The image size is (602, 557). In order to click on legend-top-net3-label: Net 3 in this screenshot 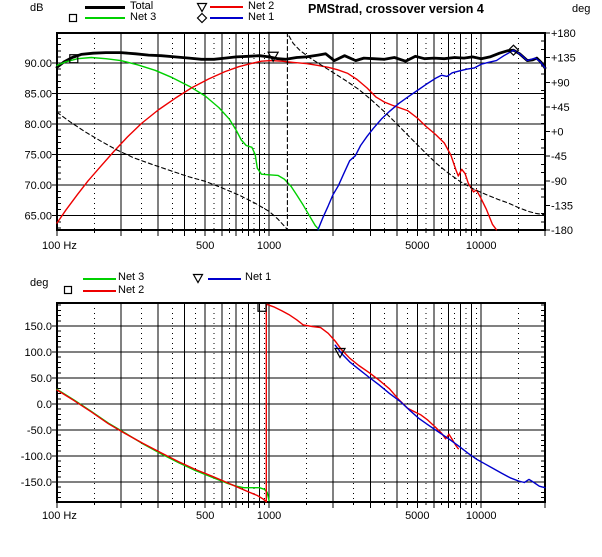, I will do `click(143, 17)`.